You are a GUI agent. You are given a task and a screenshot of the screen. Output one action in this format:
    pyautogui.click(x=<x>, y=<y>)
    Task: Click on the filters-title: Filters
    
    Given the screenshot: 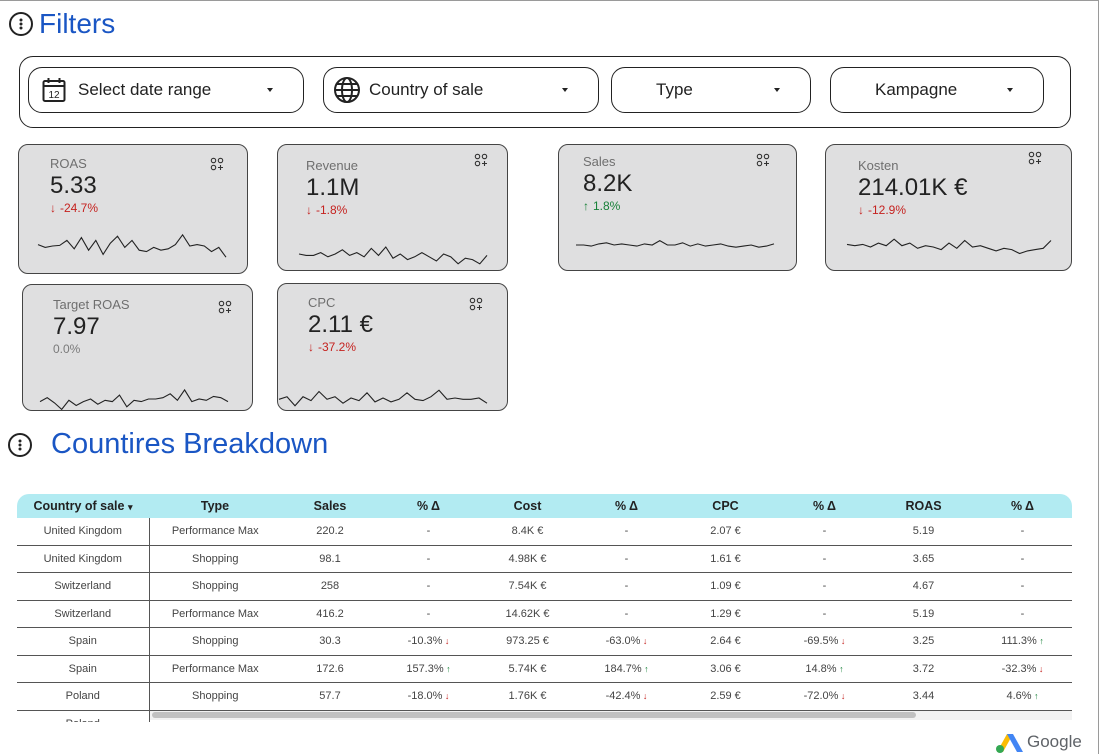 What is the action you would take?
    pyautogui.click(x=77, y=23)
    